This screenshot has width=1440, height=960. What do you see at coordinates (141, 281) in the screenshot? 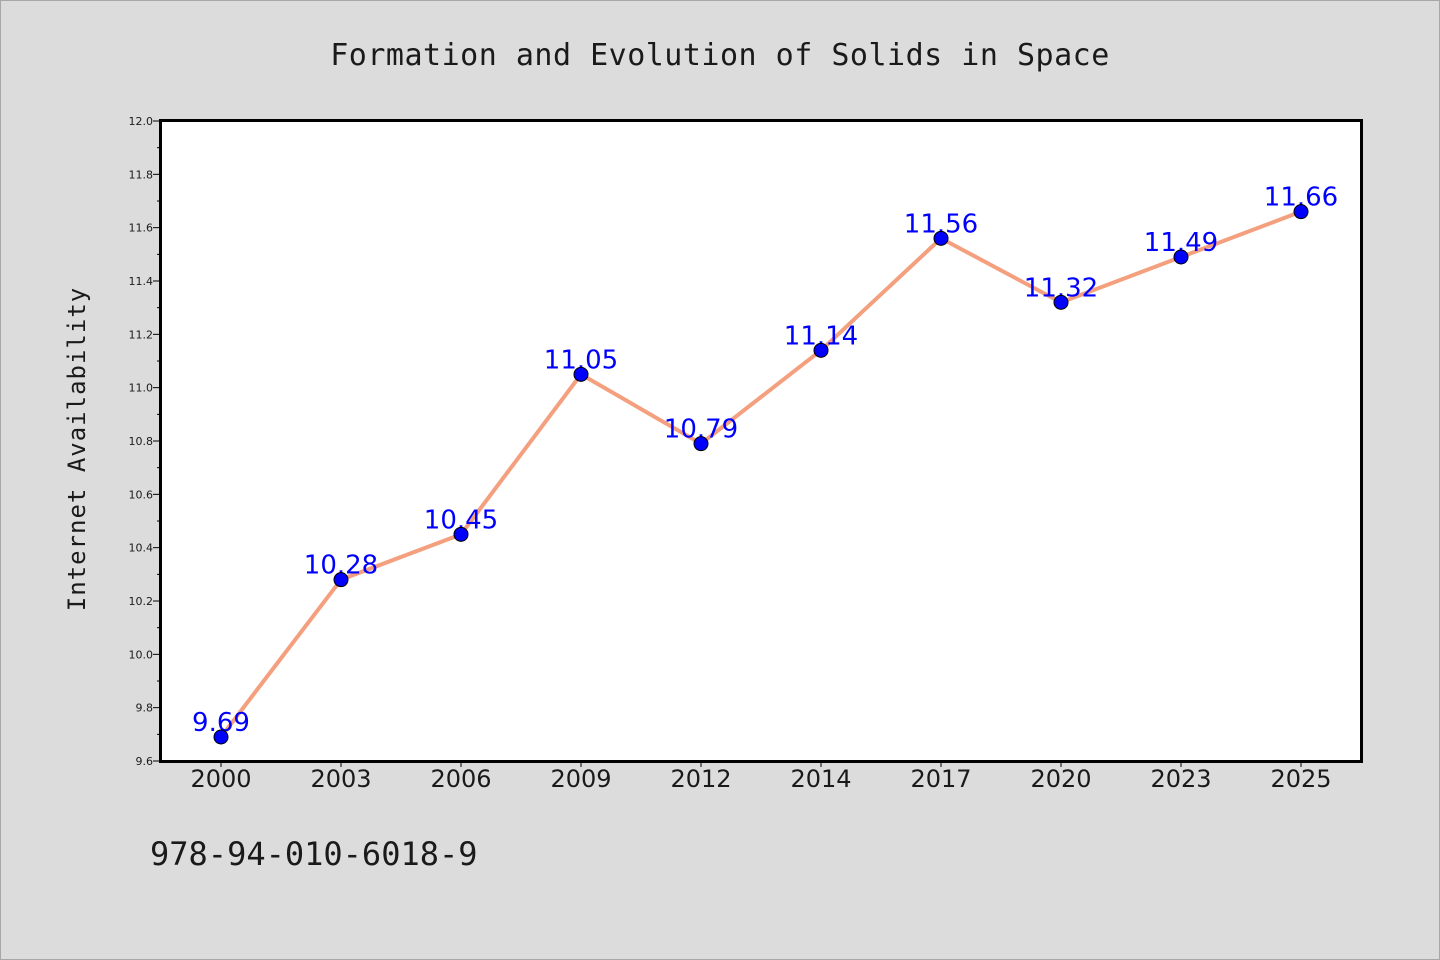
I see `y-tick-label: 11.4` at bounding box center [141, 281].